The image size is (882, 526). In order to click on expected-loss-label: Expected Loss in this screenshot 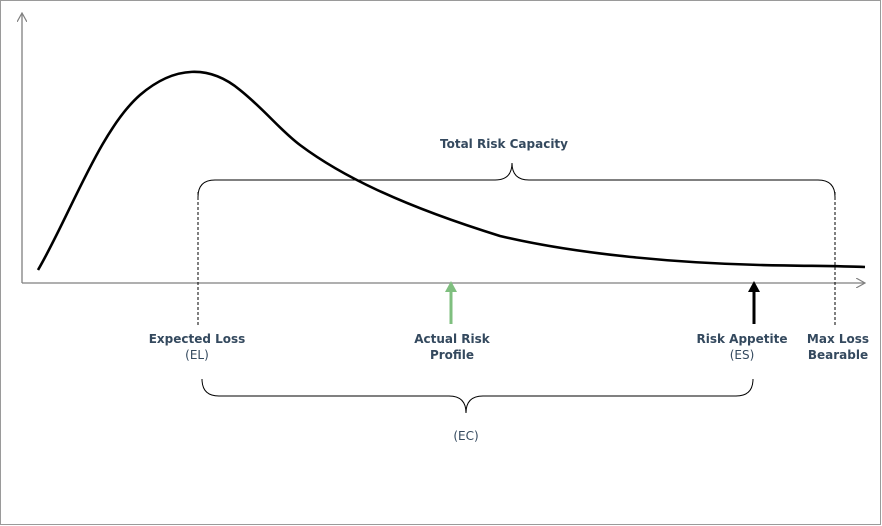, I will do `click(197, 339)`.